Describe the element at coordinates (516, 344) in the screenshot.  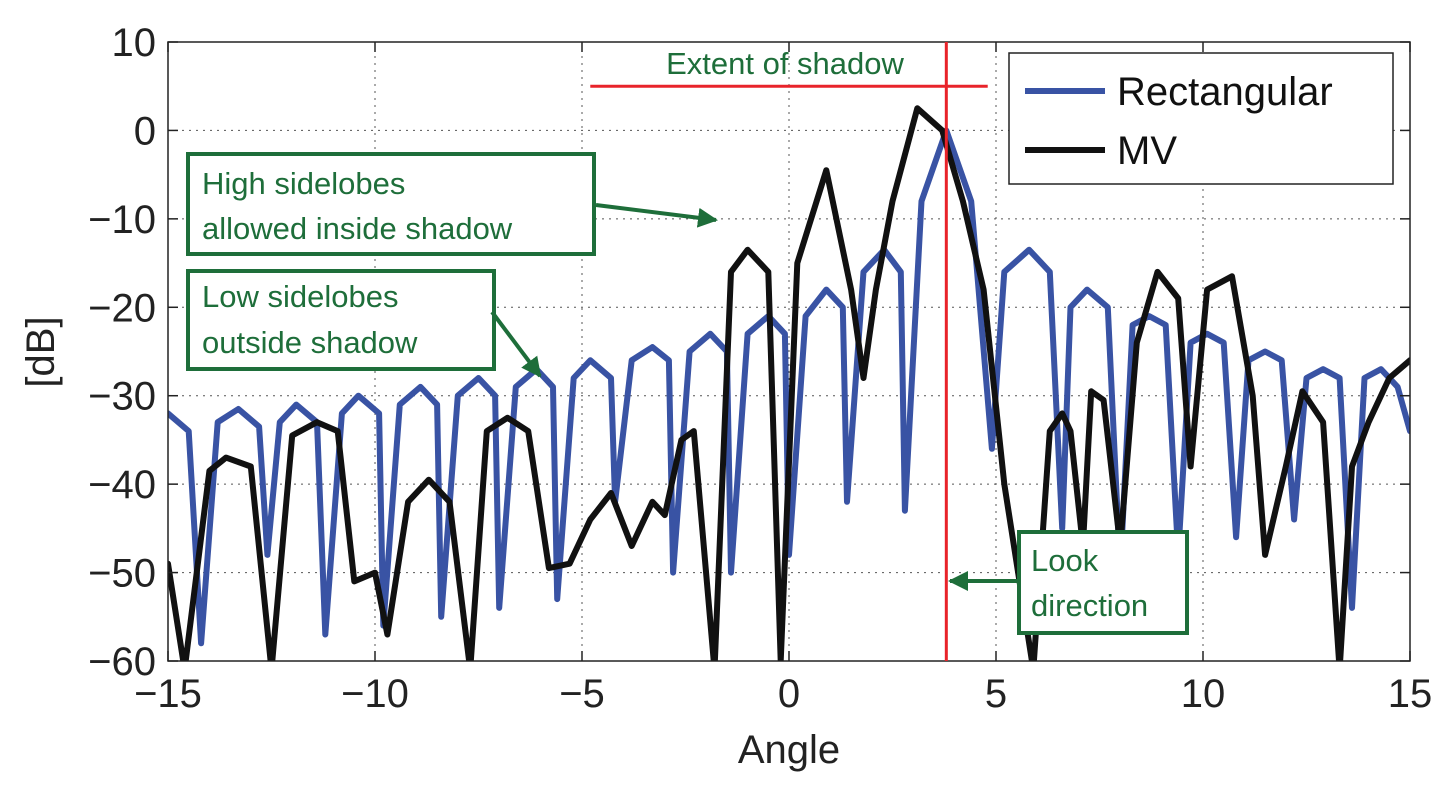
I see `annotation-low-sidelobes-arrow` at that location.